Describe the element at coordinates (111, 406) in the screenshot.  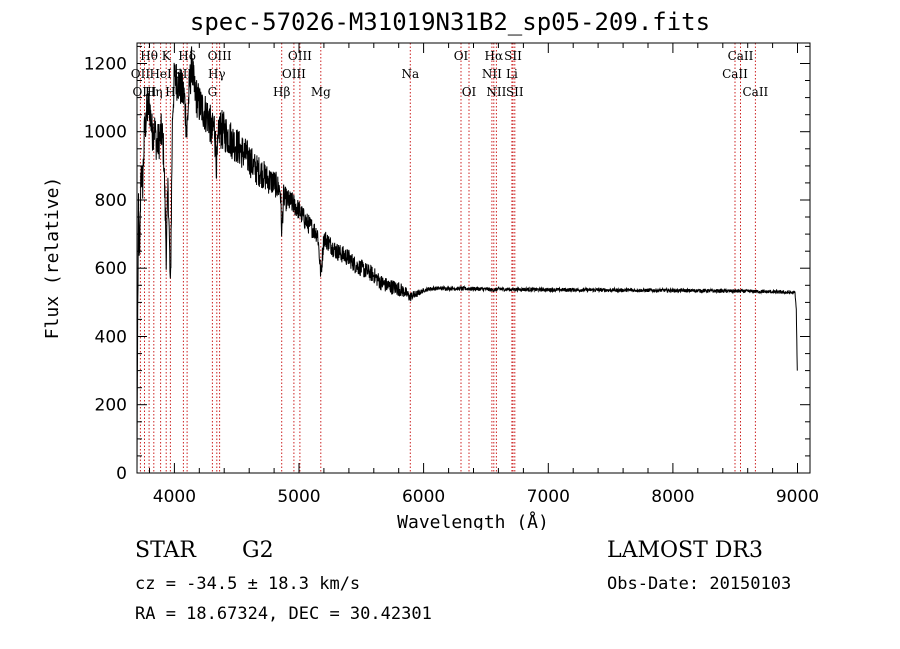
I see `y-tick-label: 200` at that location.